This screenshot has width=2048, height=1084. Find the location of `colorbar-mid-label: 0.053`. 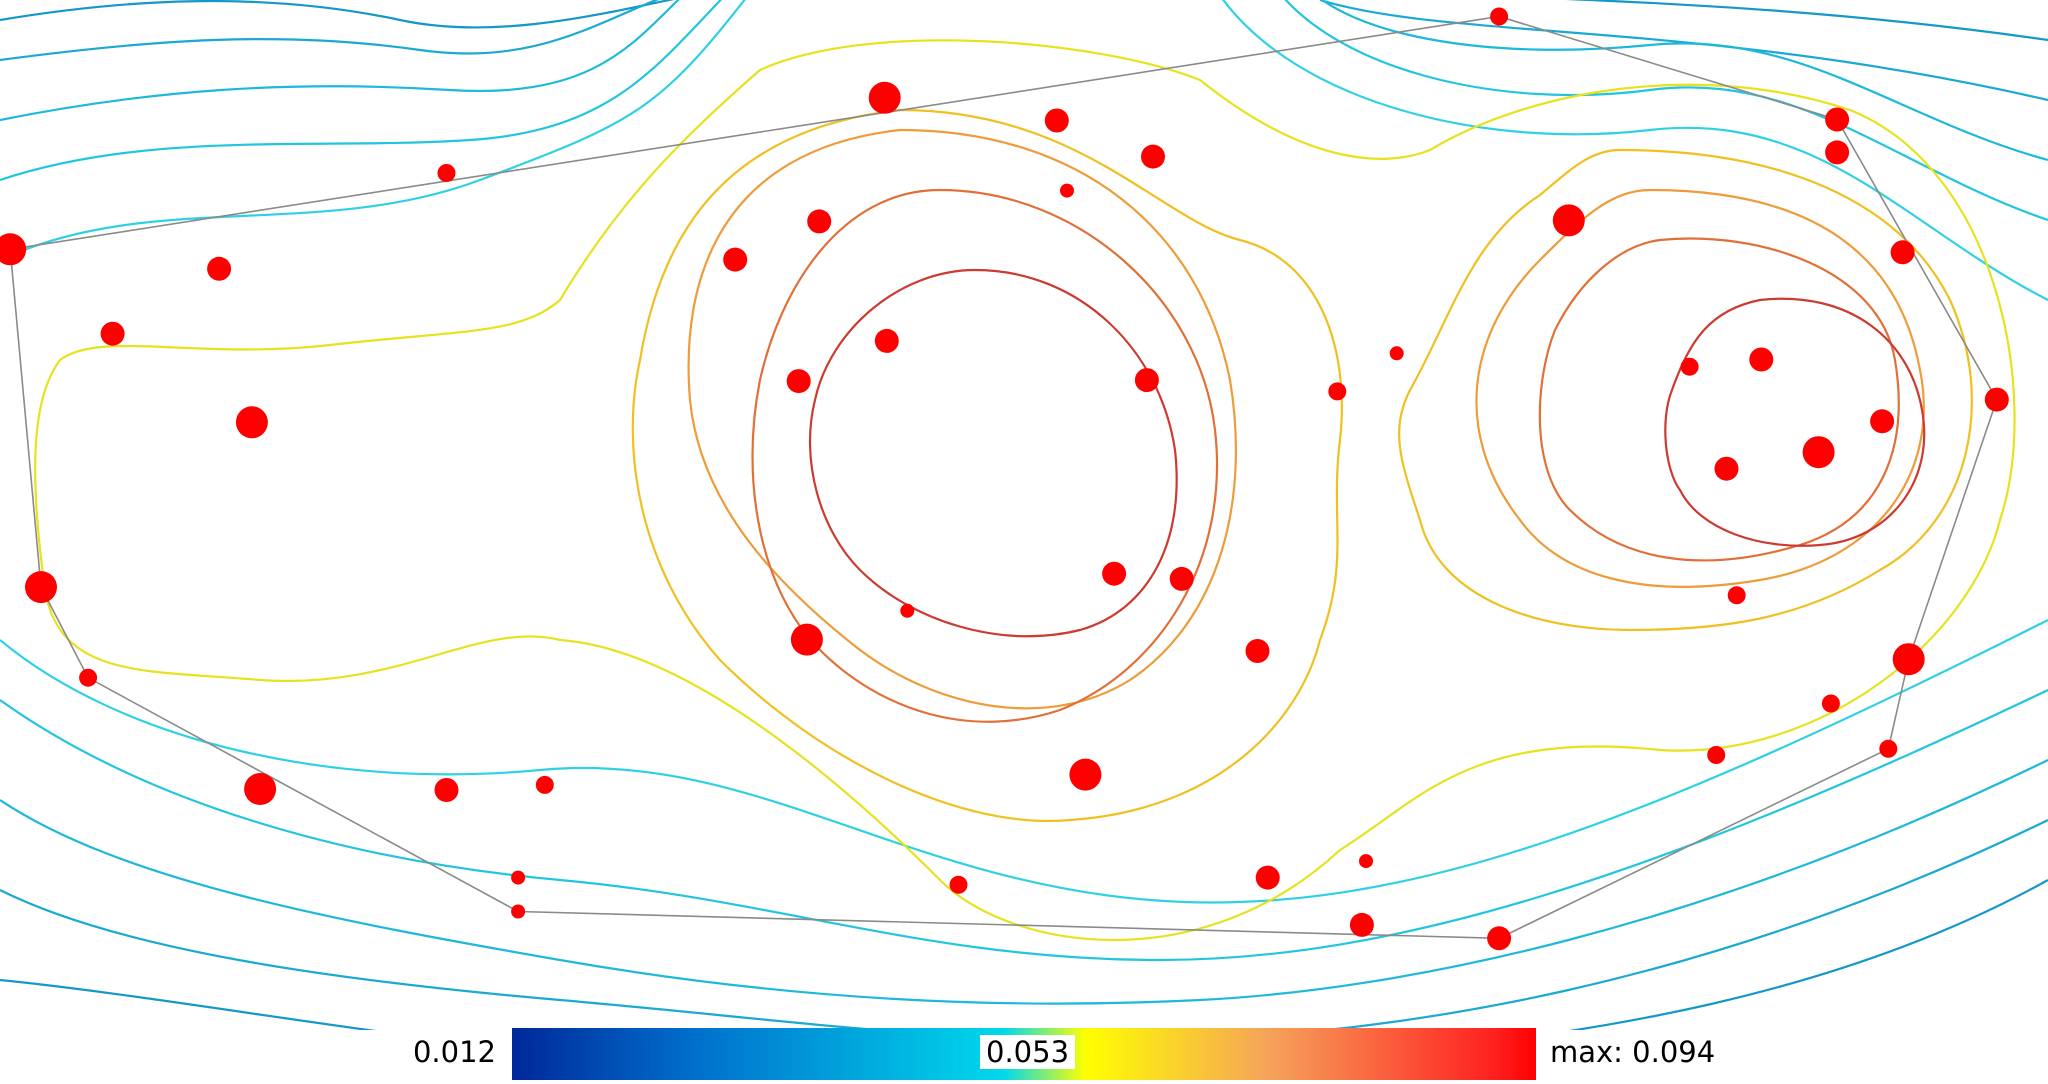

colorbar-mid-label: 0.053 is located at coordinates (1028, 1052).